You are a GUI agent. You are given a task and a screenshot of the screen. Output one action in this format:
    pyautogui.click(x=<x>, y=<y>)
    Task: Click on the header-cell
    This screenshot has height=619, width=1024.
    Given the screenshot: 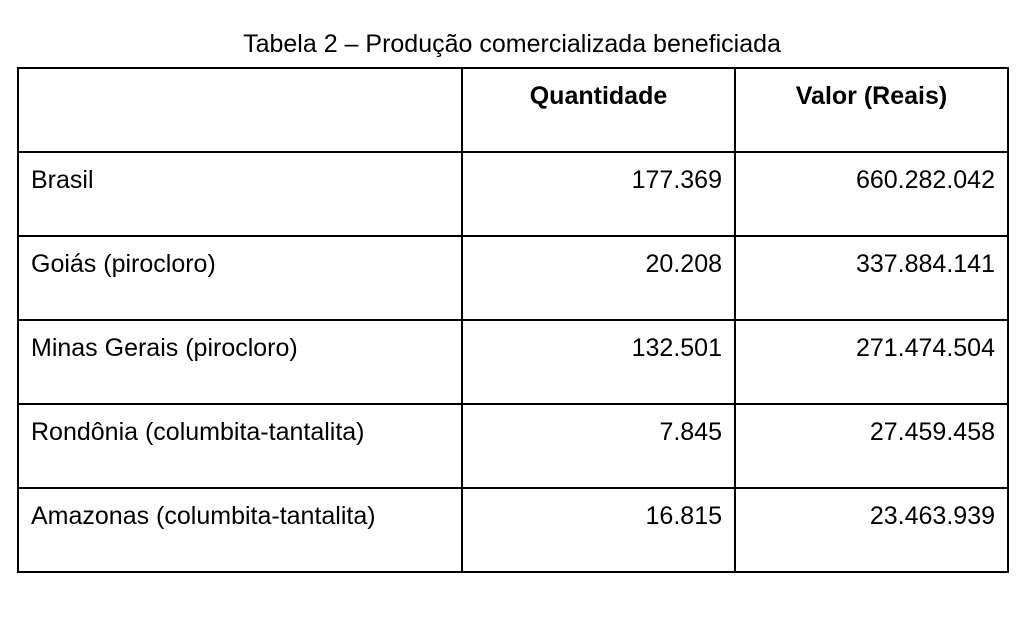 What is the action you would take?
    pyautogui.click(x=240, y=110)
    